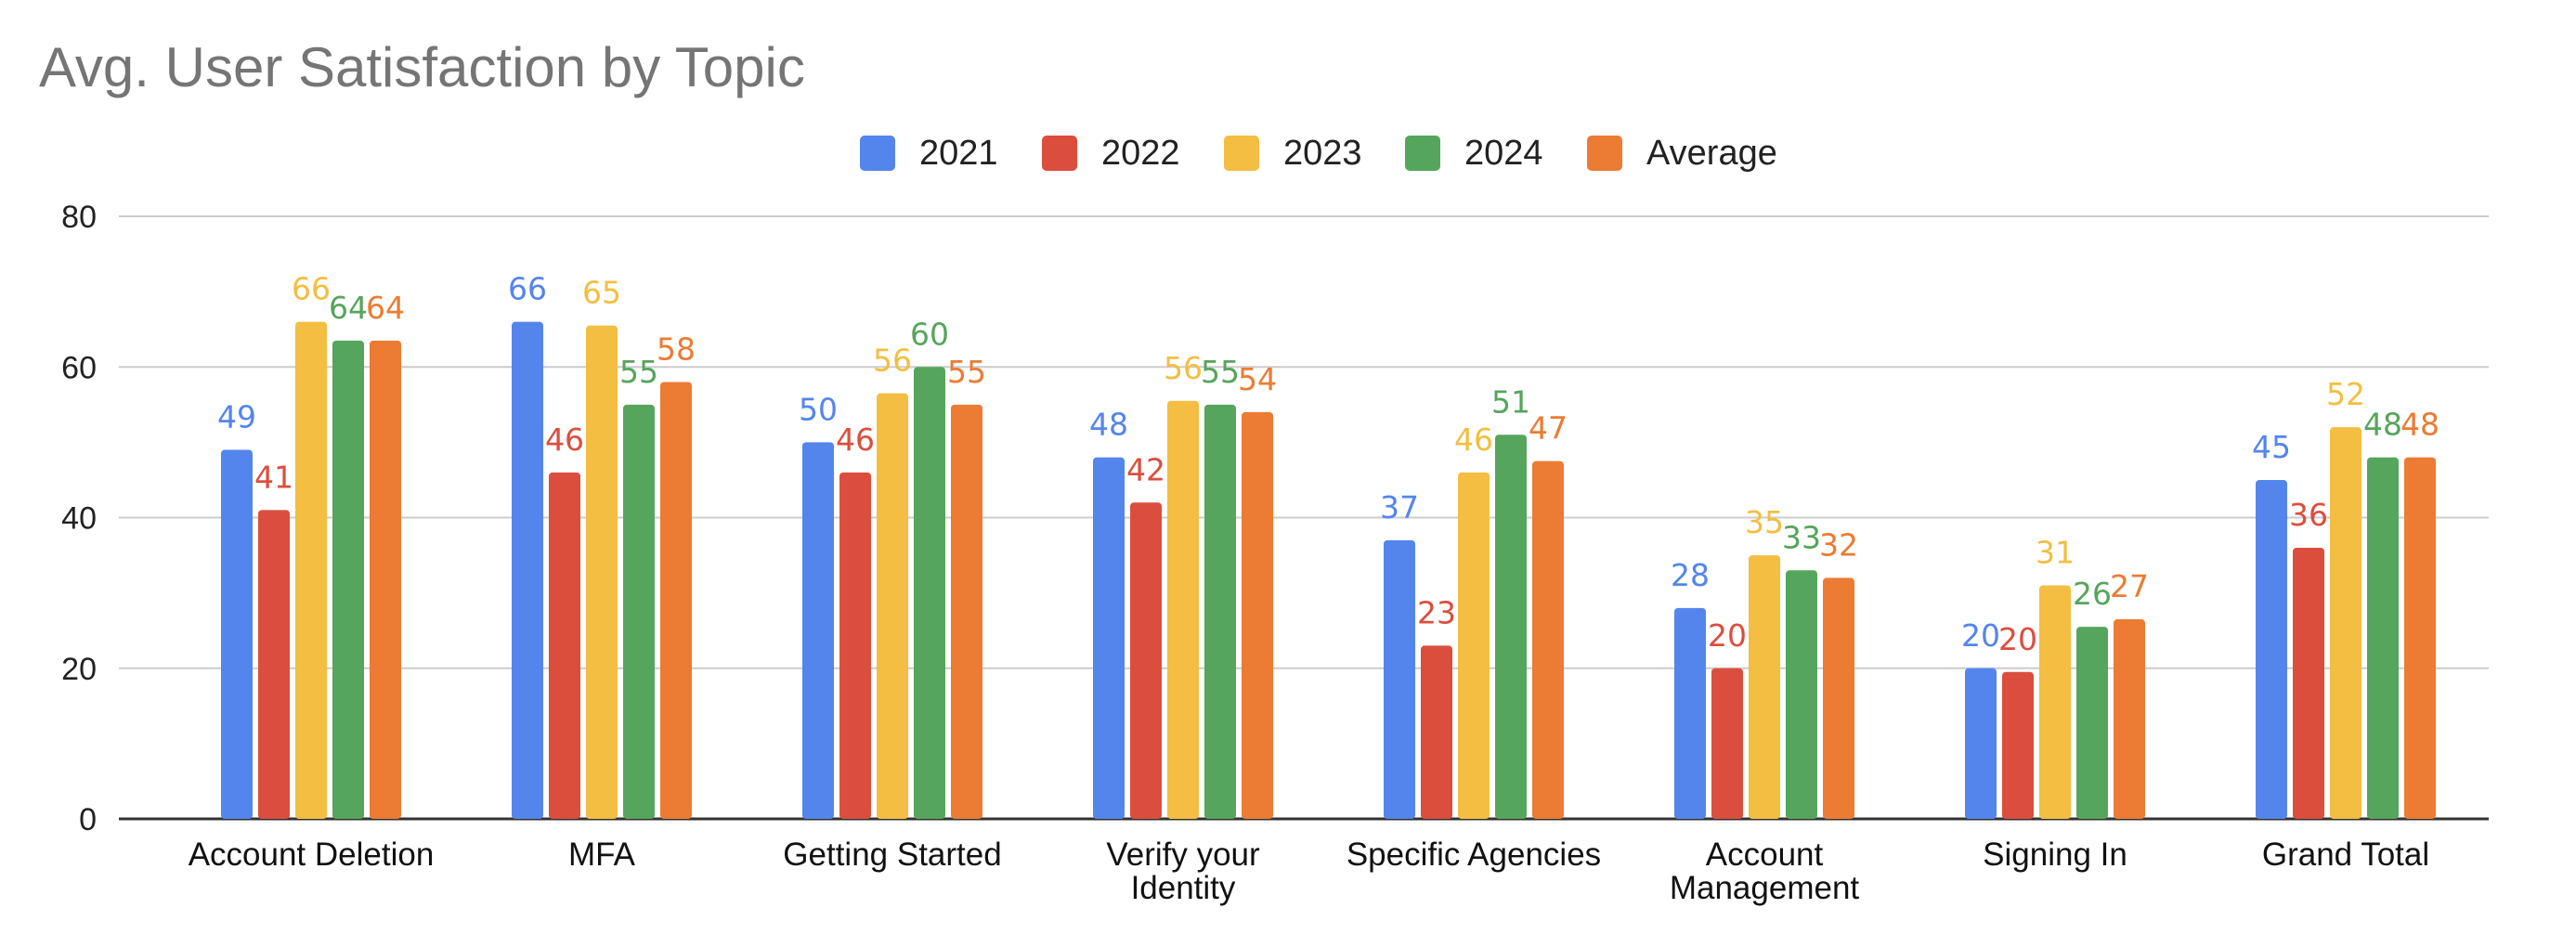 This screenshot has width=2576, height=947. I want to click on legend-label: 2021, so click(958, 153).